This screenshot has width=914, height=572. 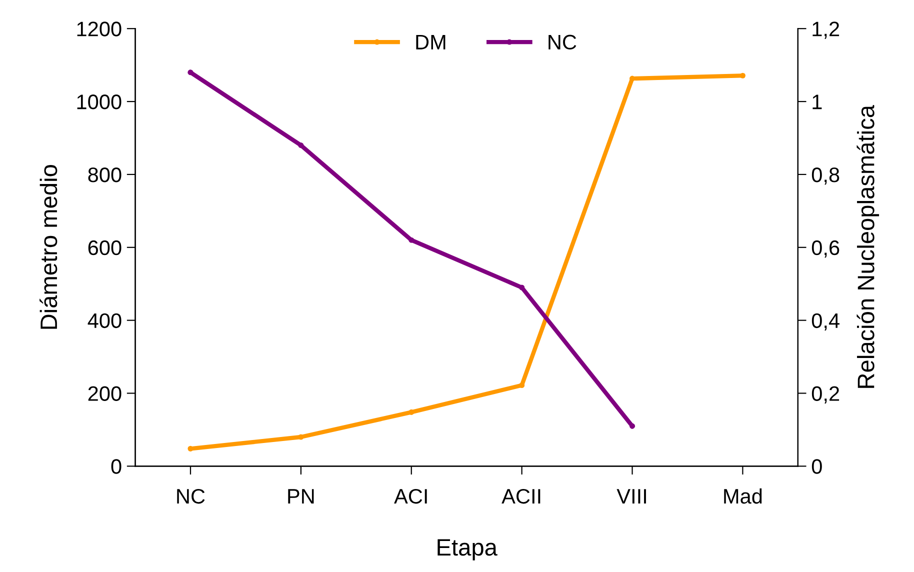 I want to click on x-tick-label: Mad, so click(x=743, y=496).